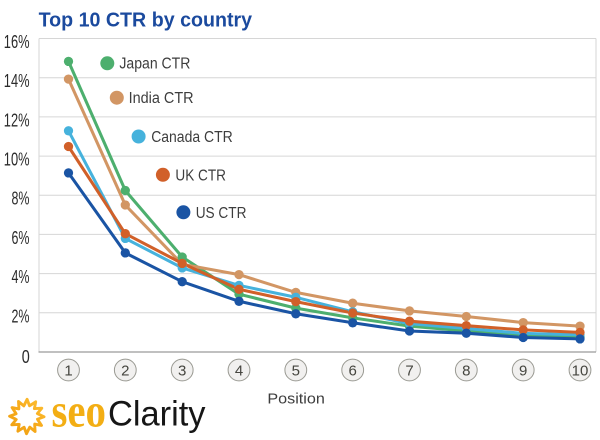  What do you see at coordinates (409, 370) in the screenshot?
I see `svg-text: 7` at bounding box center [409, 370].